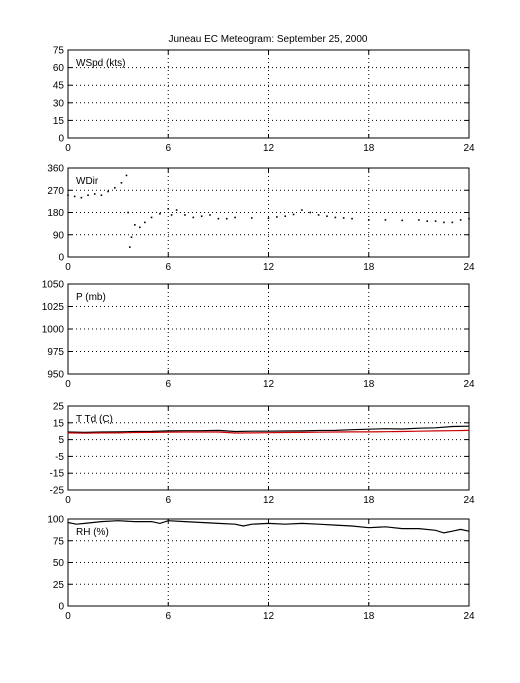 Image resolution: width=520 pixels, height=683 pixels. What do you see at coordinates (59, 541) in the screenshot?
I see `y-tick-label: 75` at bounding box center [59, 541].